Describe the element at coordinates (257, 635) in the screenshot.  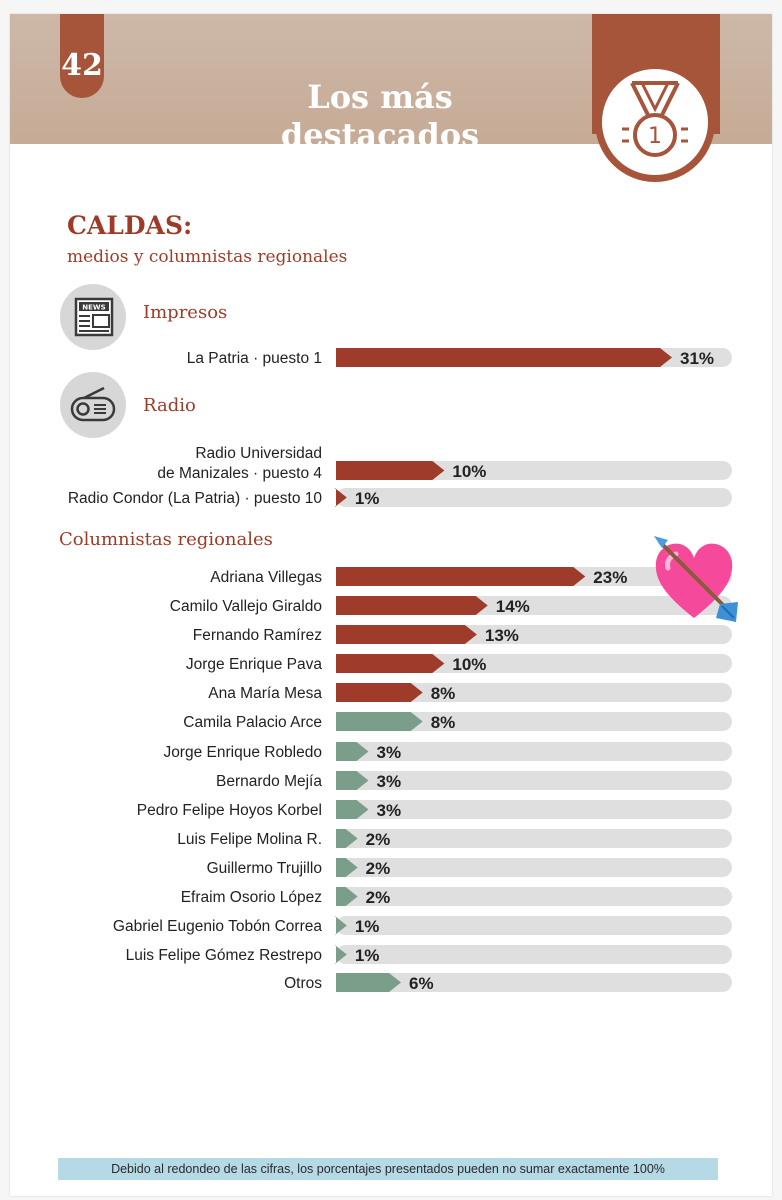
I see `bar-category-label: Fernando Ramírez` at that location.